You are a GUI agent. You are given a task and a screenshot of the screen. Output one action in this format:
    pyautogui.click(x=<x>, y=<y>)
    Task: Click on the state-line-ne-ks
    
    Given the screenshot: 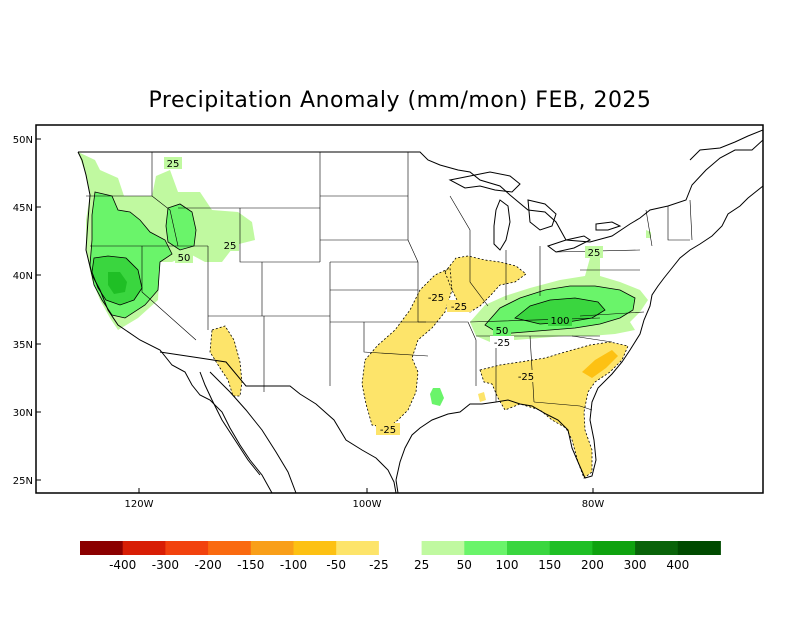 What is the action you would take?
    pyautogui.click(x=374, y=276)
    